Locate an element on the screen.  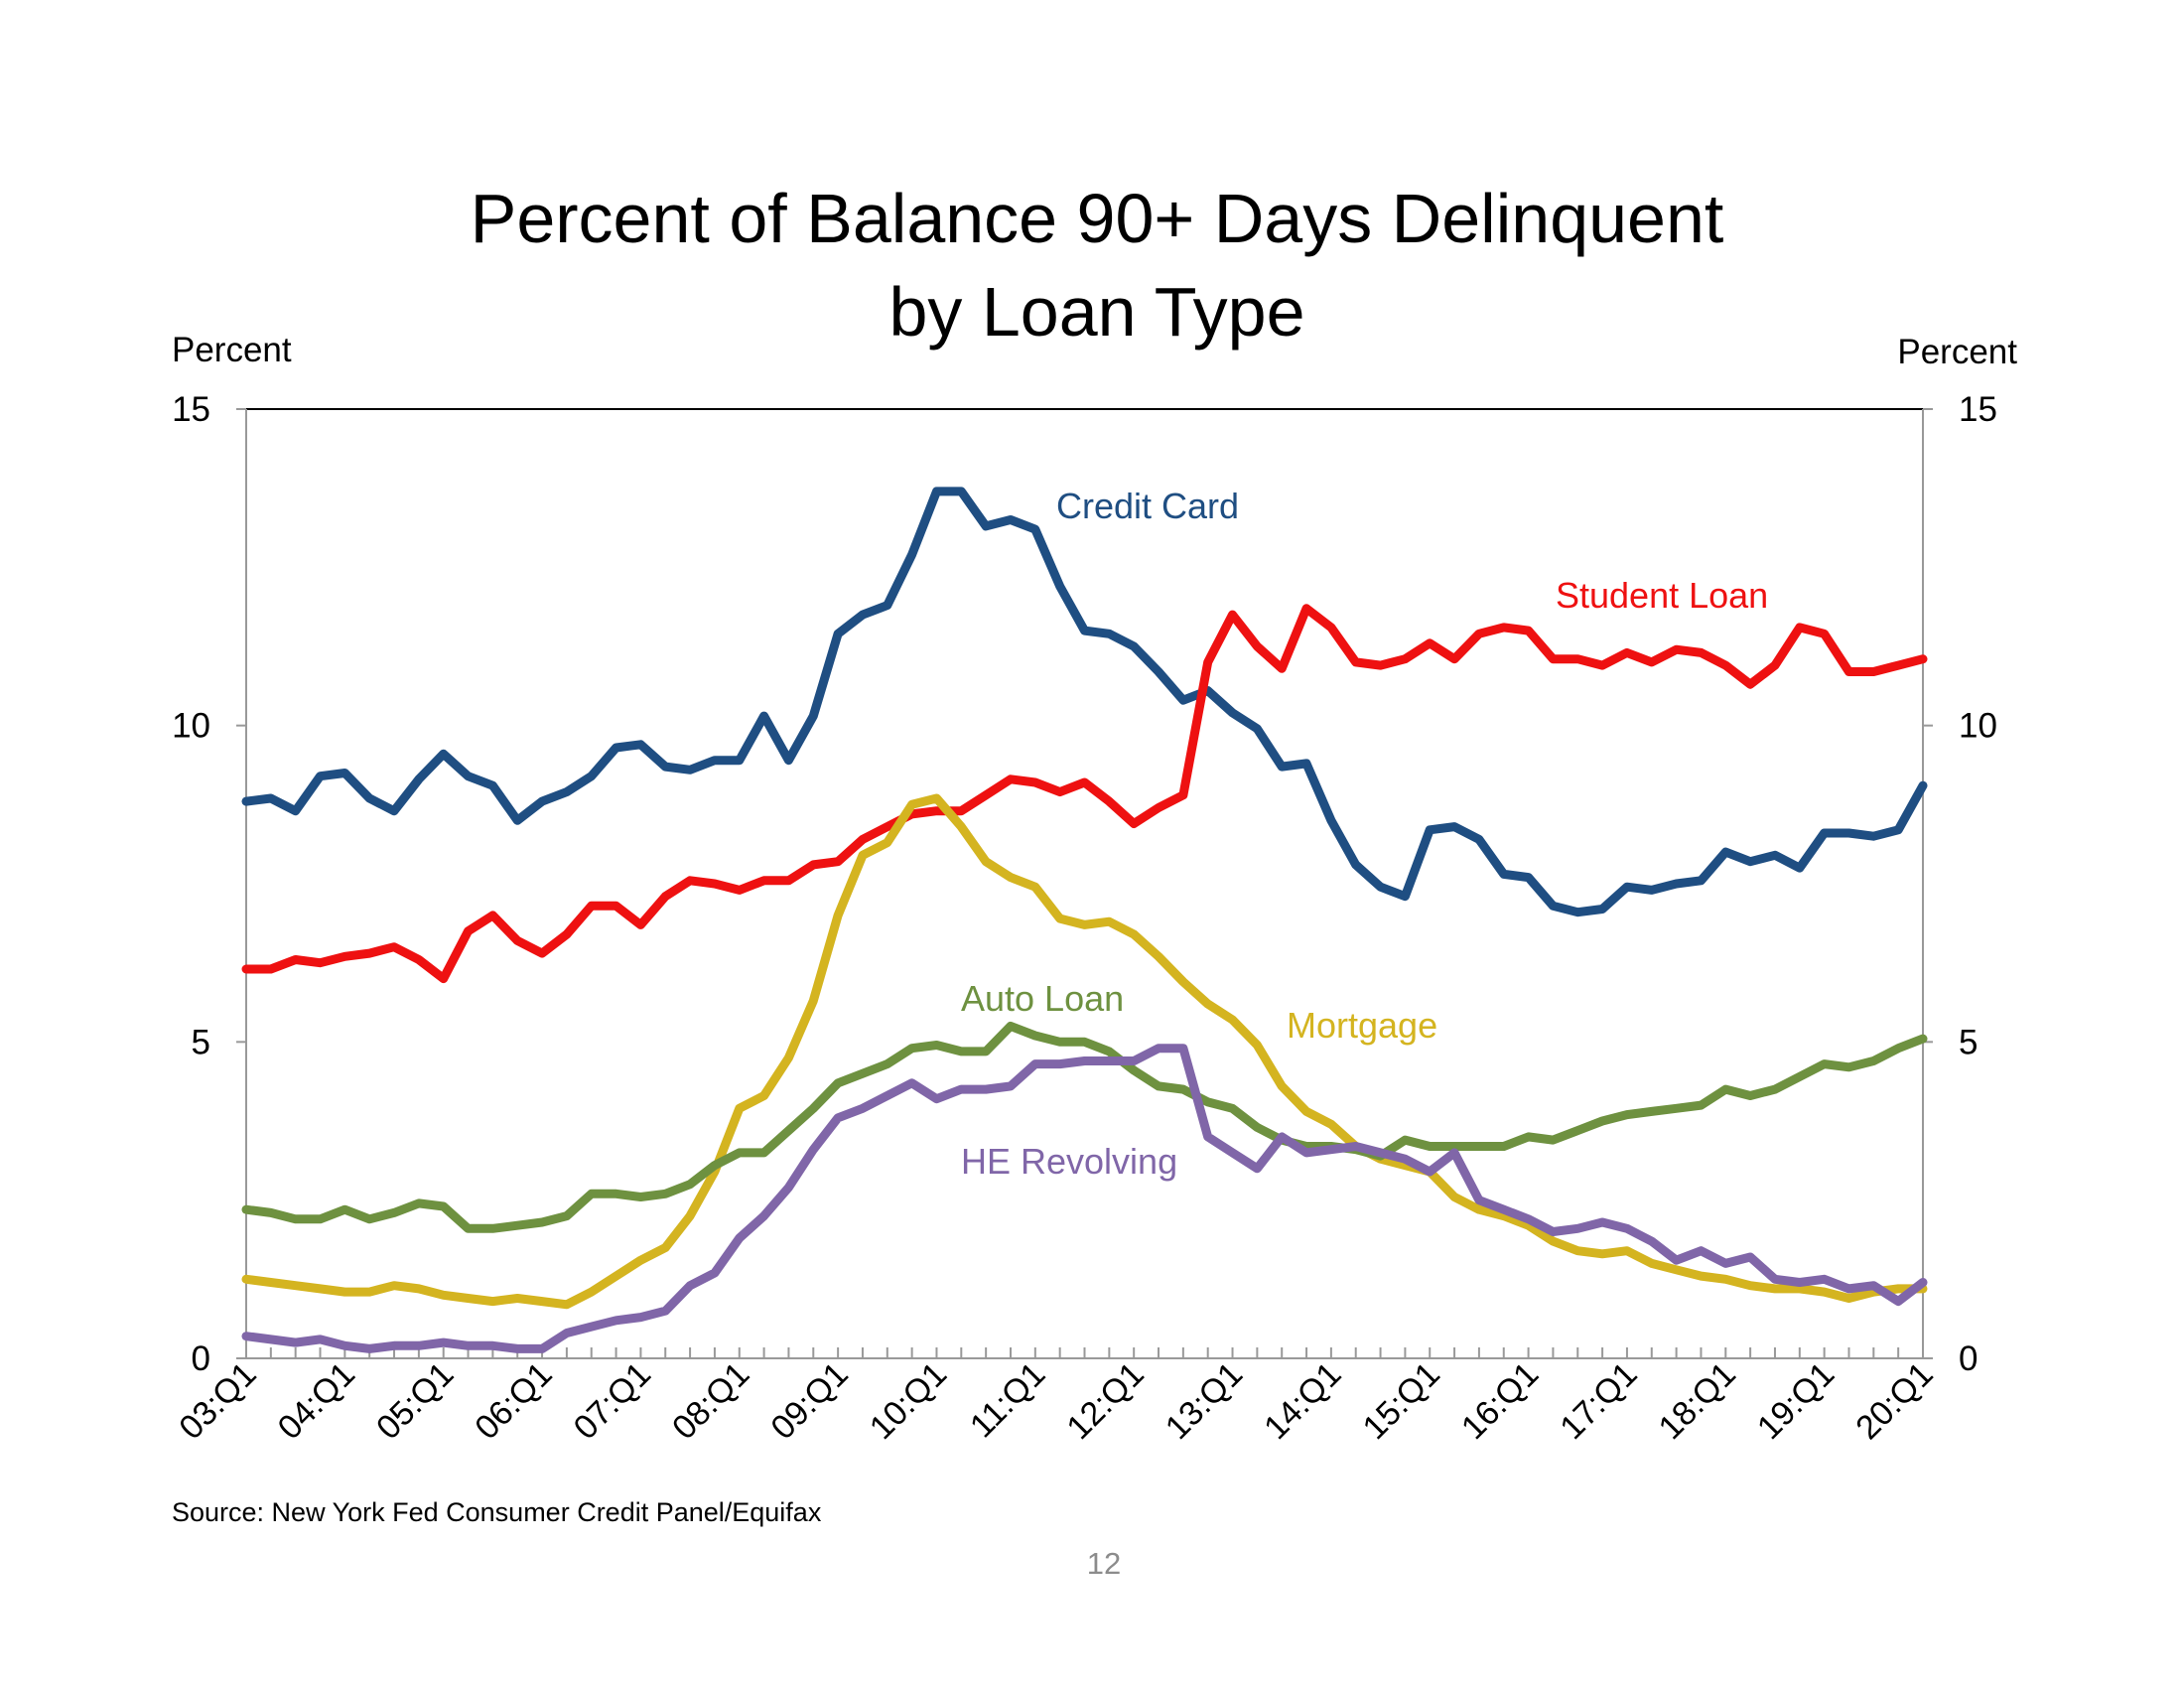
y-tick-label-left: 15 is located at coordinates (191, 409).